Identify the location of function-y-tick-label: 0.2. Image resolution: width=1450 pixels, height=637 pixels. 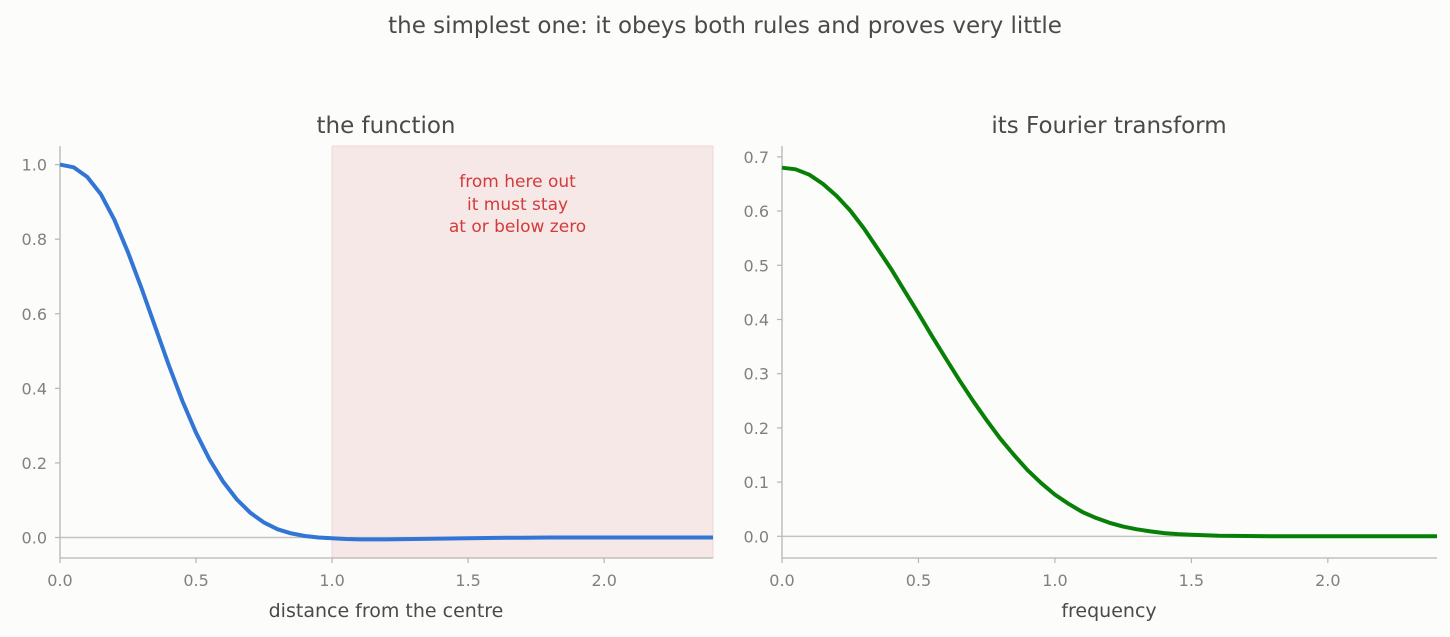
(34, 463).